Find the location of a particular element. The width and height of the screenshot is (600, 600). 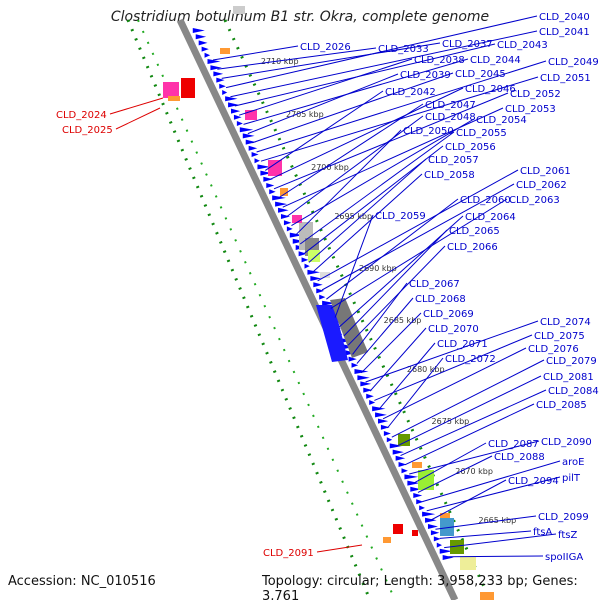

gene-label: CLD_2060 is located at coordinates (485, 200).